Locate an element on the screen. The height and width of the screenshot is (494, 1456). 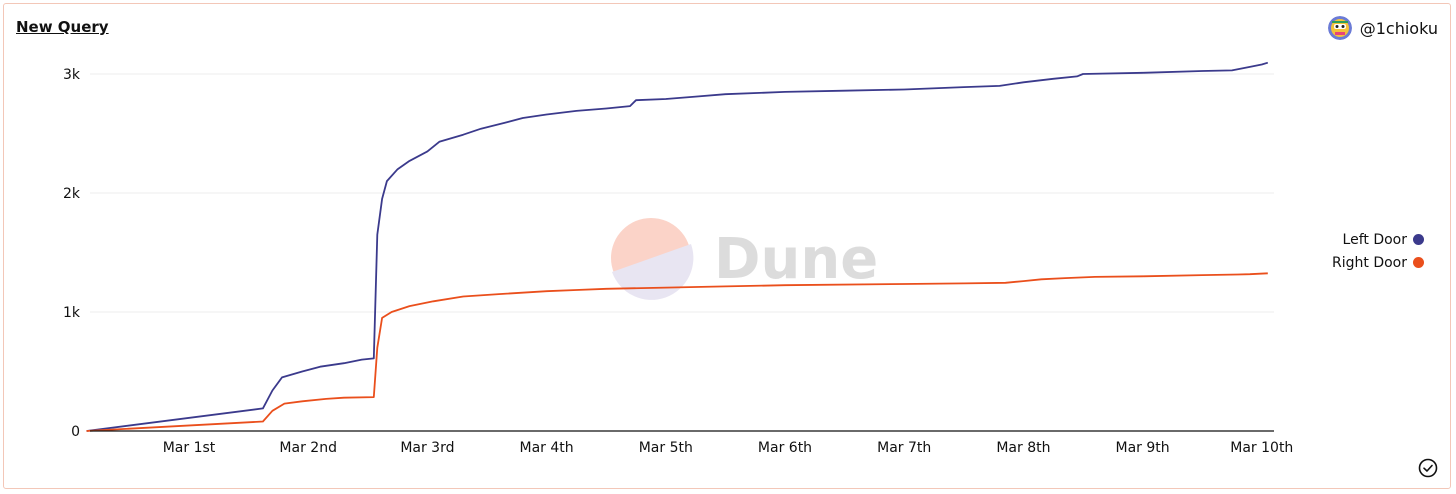
y-tick-label: 1k is located at coordinates (72, 313).